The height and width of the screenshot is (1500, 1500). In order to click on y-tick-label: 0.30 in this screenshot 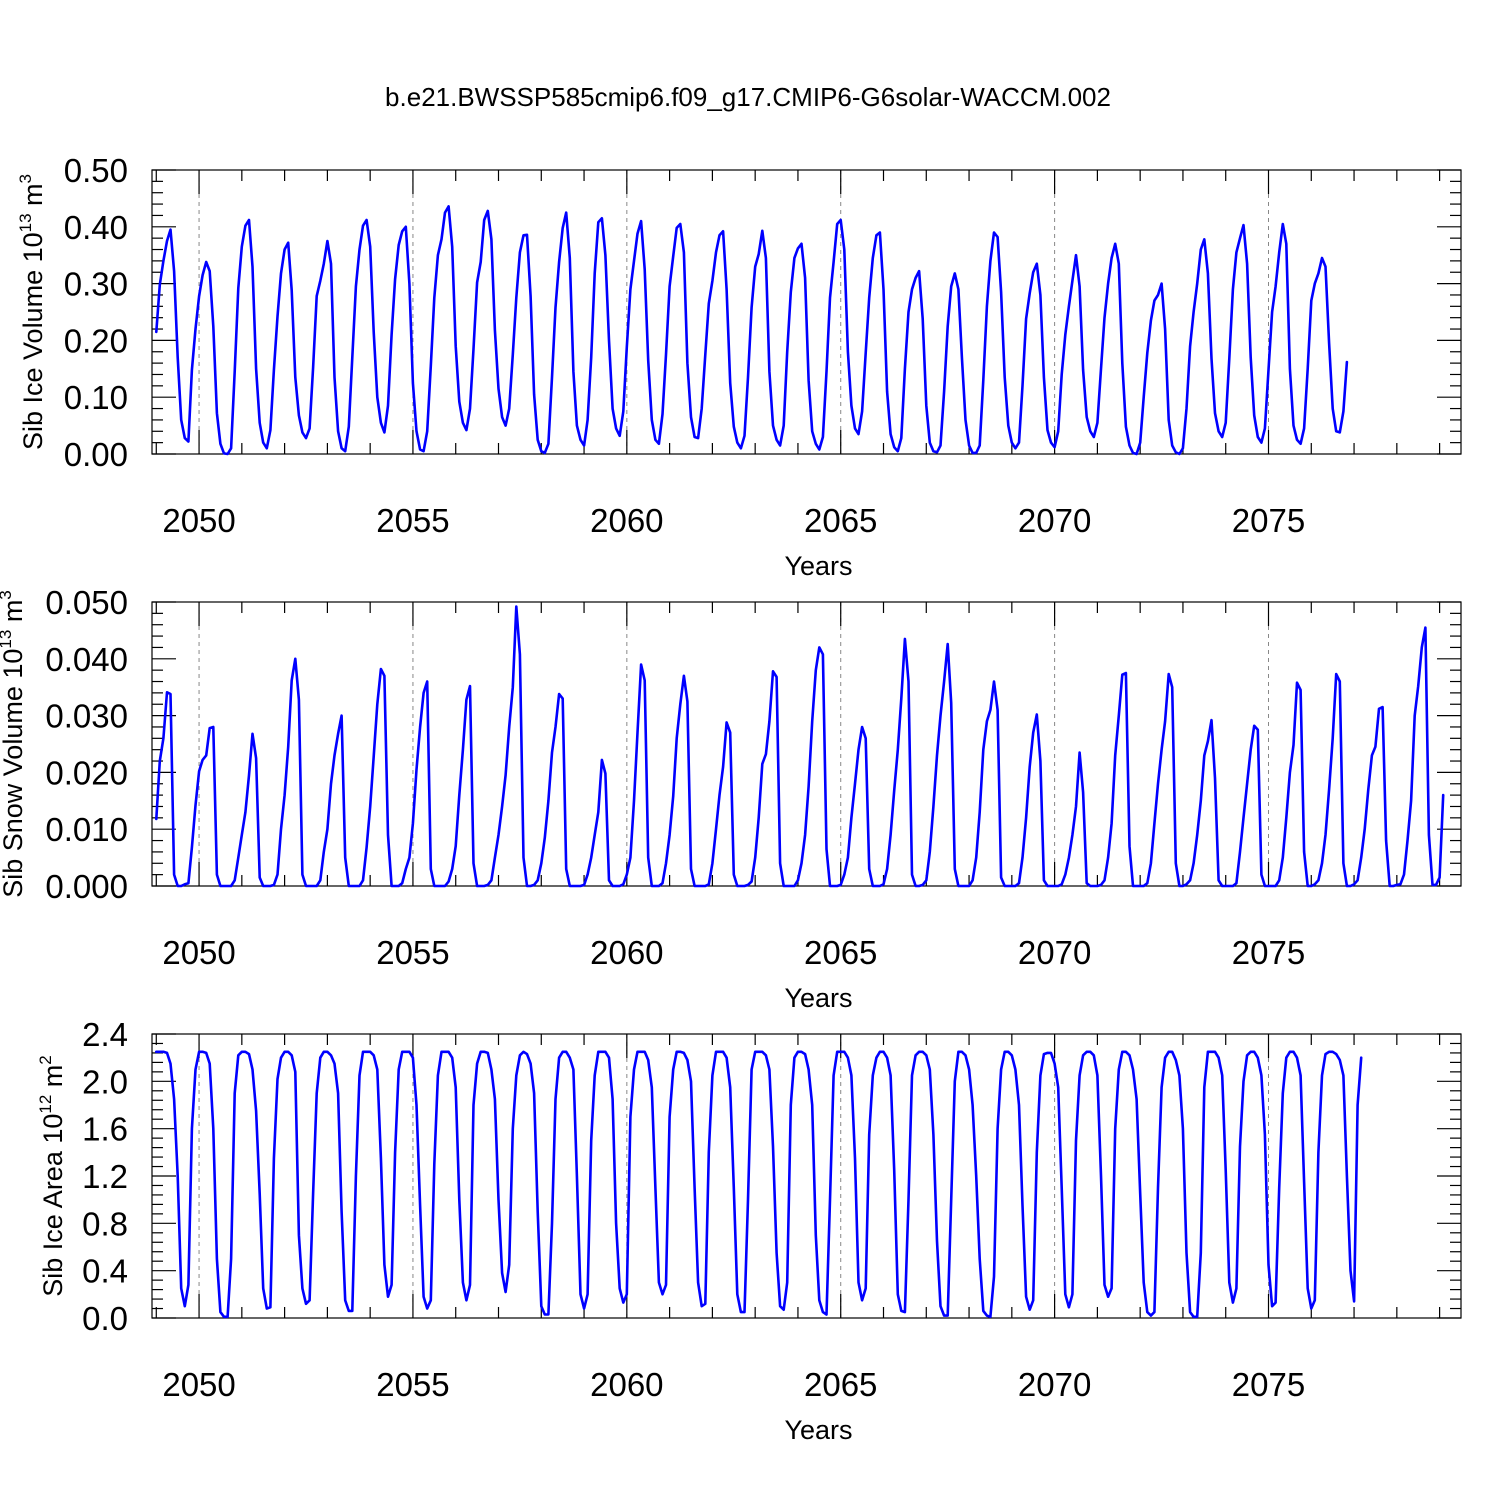, I will do `click(96, 284)`.